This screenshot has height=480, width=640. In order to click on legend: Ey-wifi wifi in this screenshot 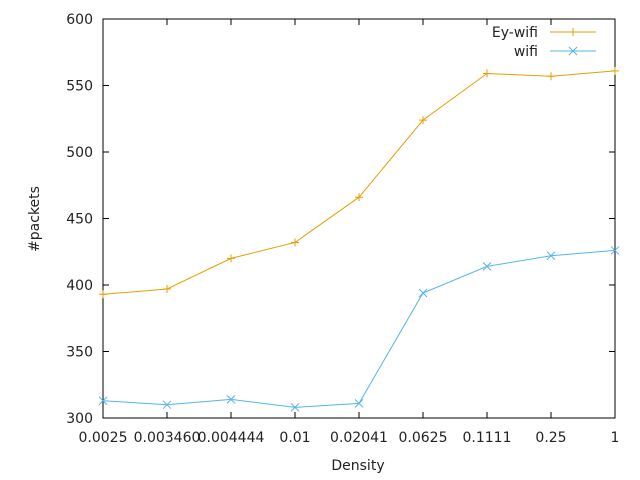, I will do `click(544, 42)`.